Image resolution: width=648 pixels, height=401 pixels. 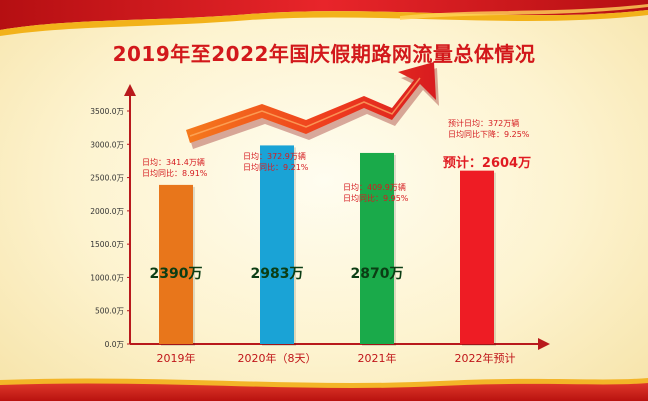 What do you see at coordinates (485, 358) in the screenshot?
I see `x-tick-label: 2022年预计` at bounding box center [485, 358].